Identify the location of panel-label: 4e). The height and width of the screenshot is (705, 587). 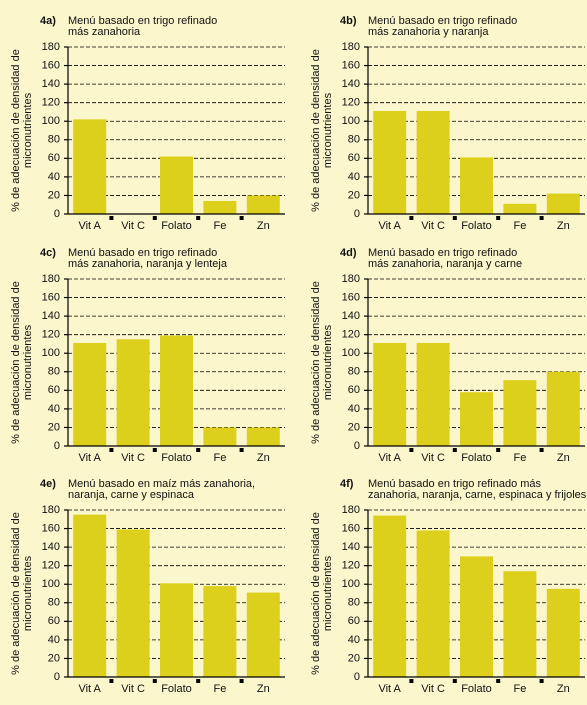
(48, 484).